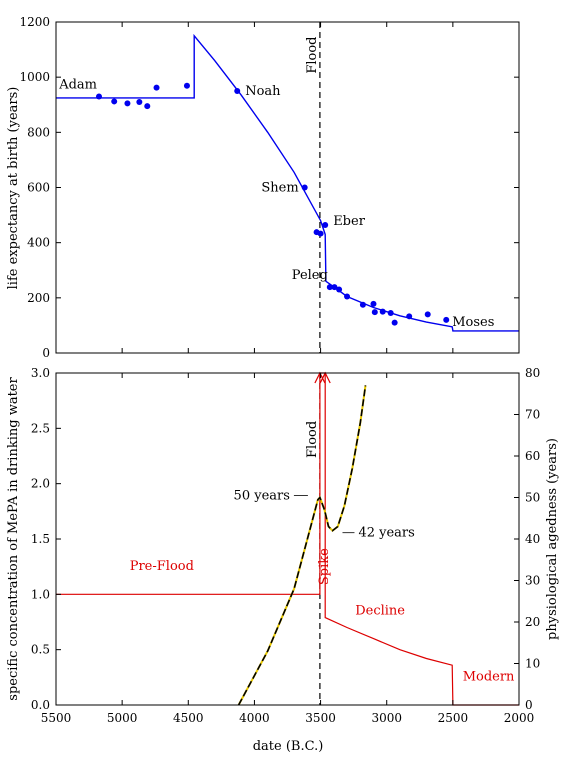  Describe the element at coordinates (386, 533) in the screenshot. I see `min-agedness-label: 42 years` at that location.